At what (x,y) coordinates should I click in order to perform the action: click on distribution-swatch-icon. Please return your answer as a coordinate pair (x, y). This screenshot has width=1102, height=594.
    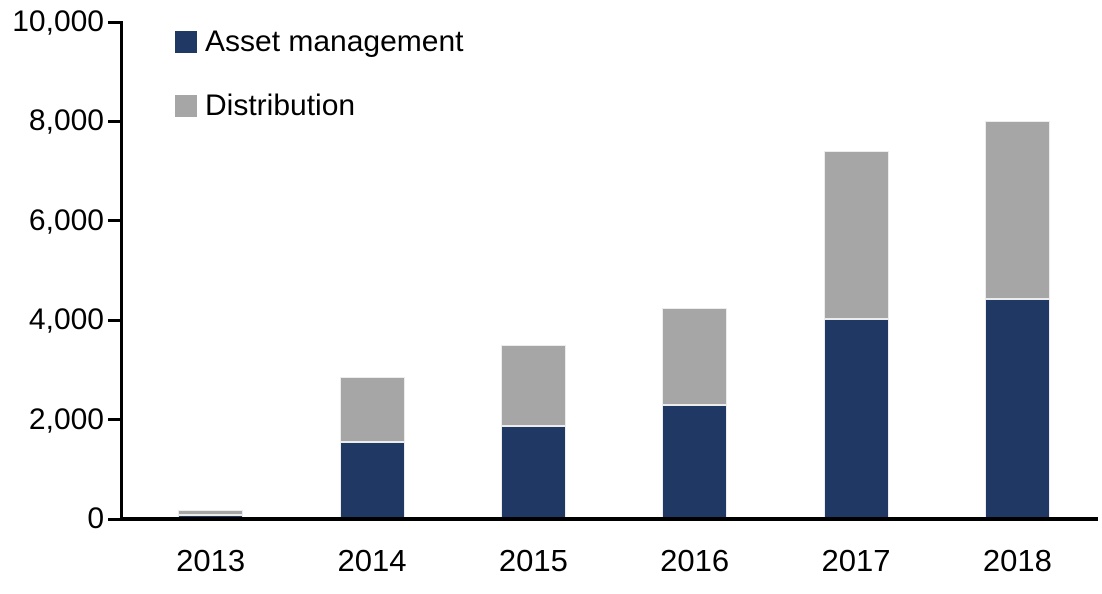
    Looking at the image, I should click on (186, 106).